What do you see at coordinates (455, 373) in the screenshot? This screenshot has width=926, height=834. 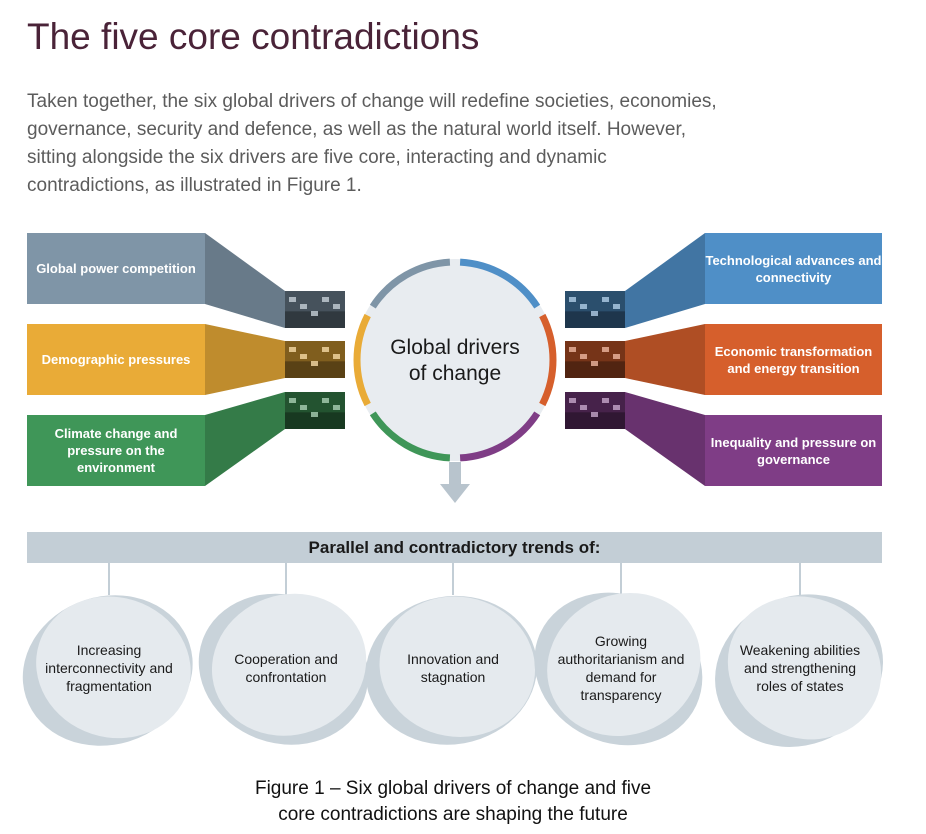 I see `hub-label-line: of change` at bounding box center [455, 373].